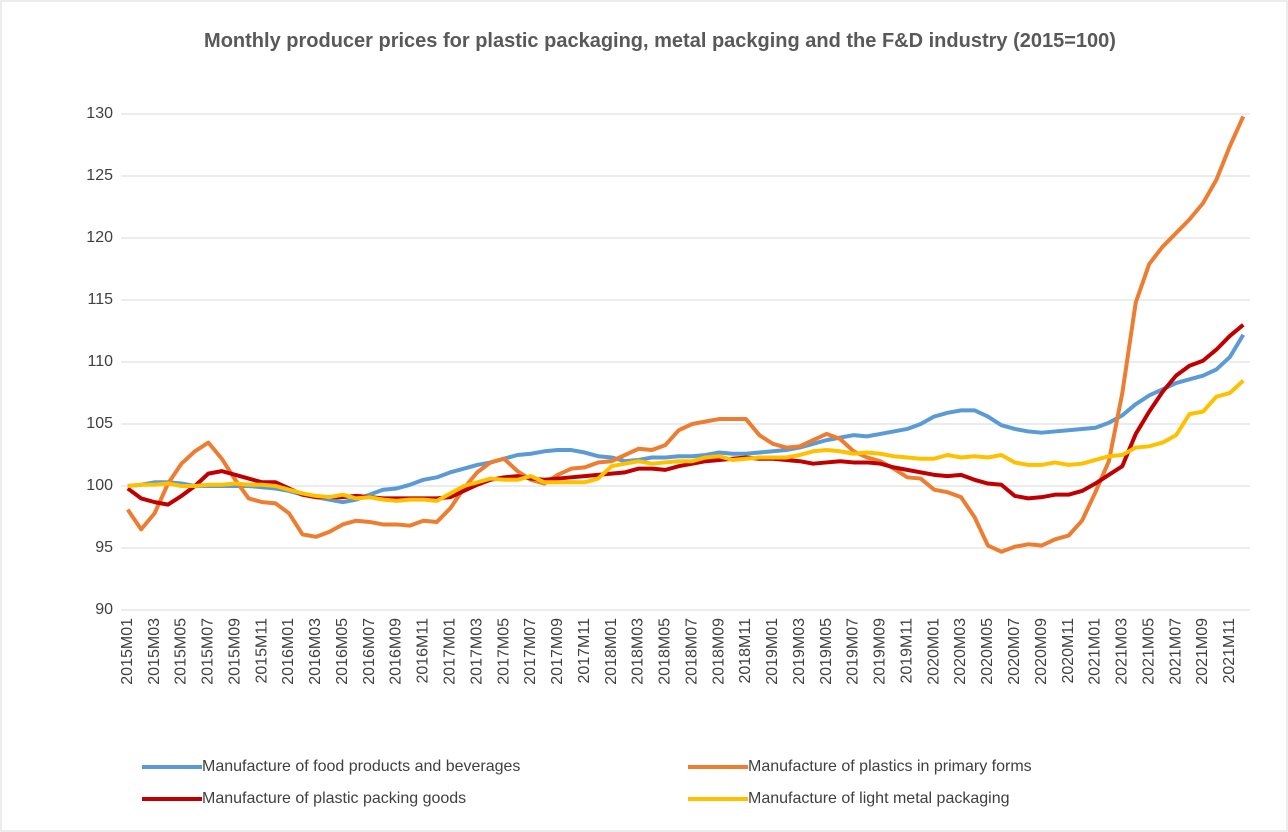 The image size is (1288, 832). I want to click on y-tick-label: 105, so click(99, 423).